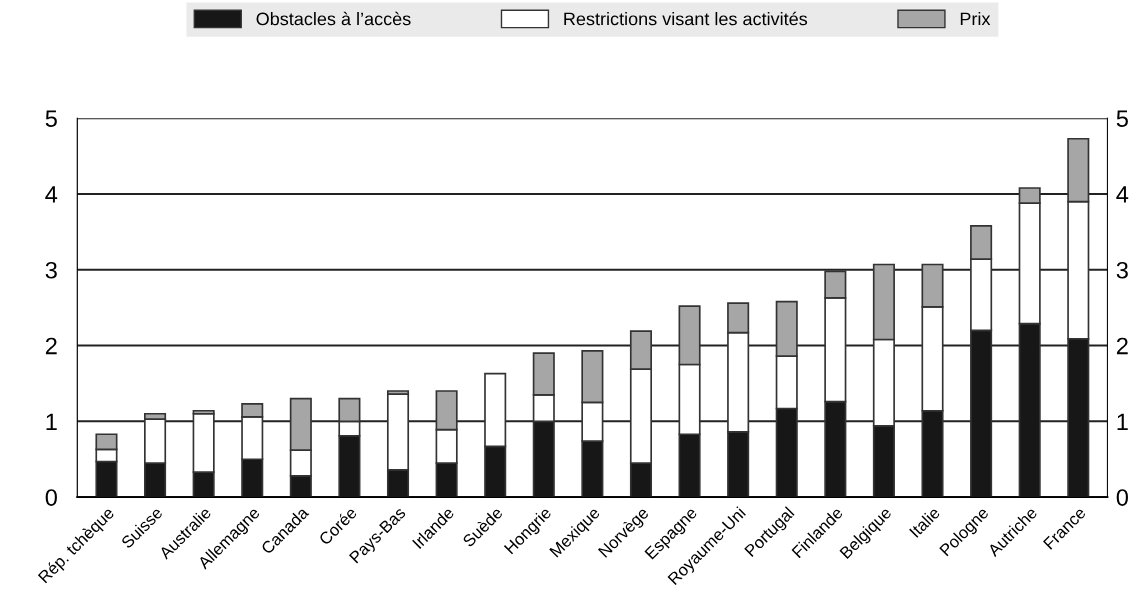  What do you see at coordinates (1122, 421) in the screenshot?
I see `y2-tick-label: 1` at bounding box center [1122, 421].